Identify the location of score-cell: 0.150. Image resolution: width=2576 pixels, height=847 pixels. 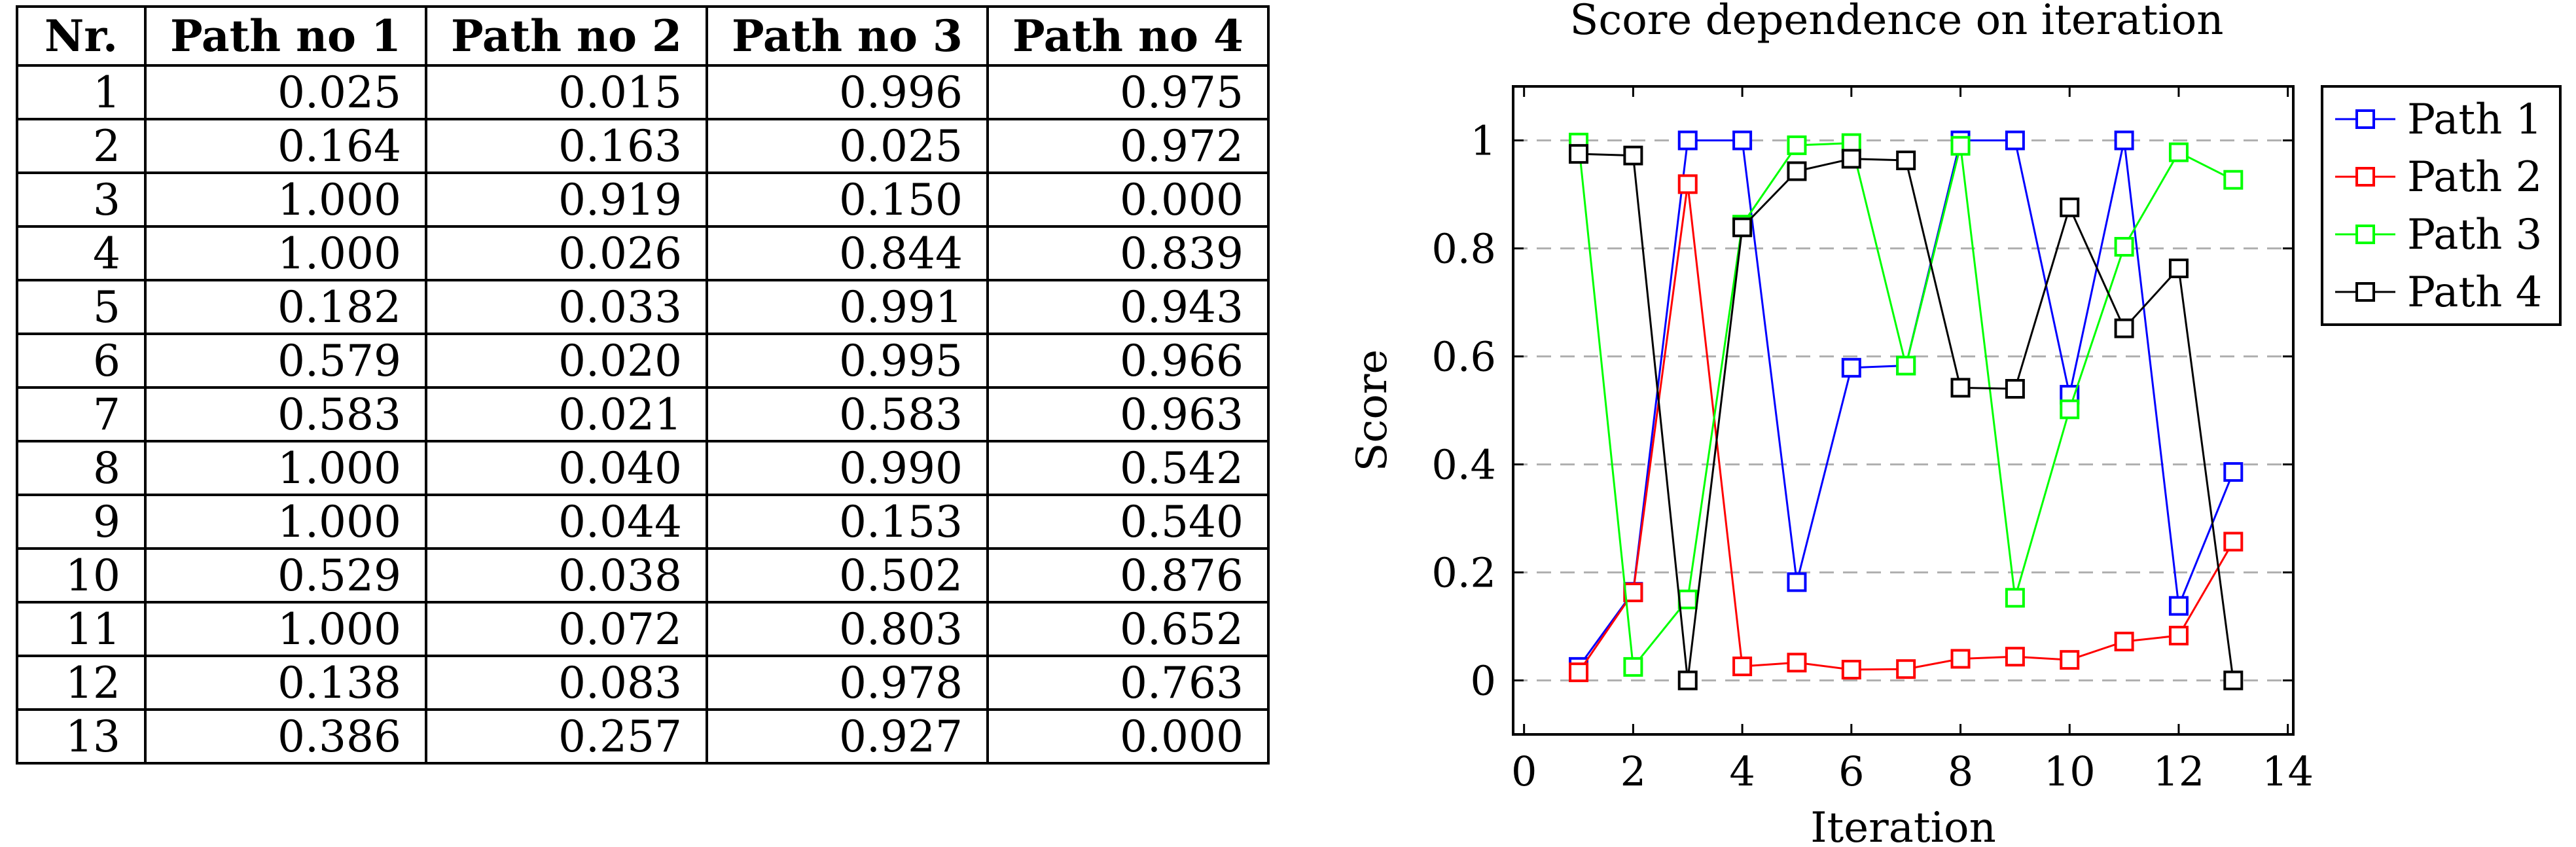
(847, 199).